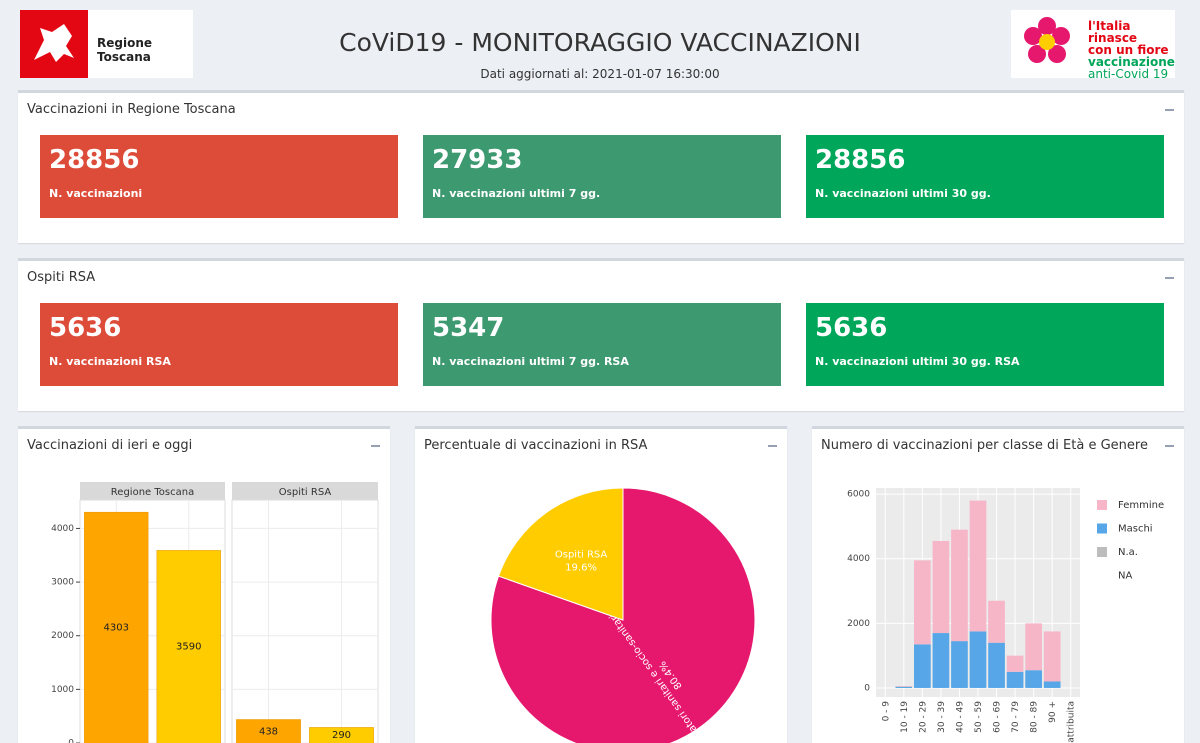  Describe the element at coordinates (1047, 40) in the screenshot. I see `flower-icon` at that location.